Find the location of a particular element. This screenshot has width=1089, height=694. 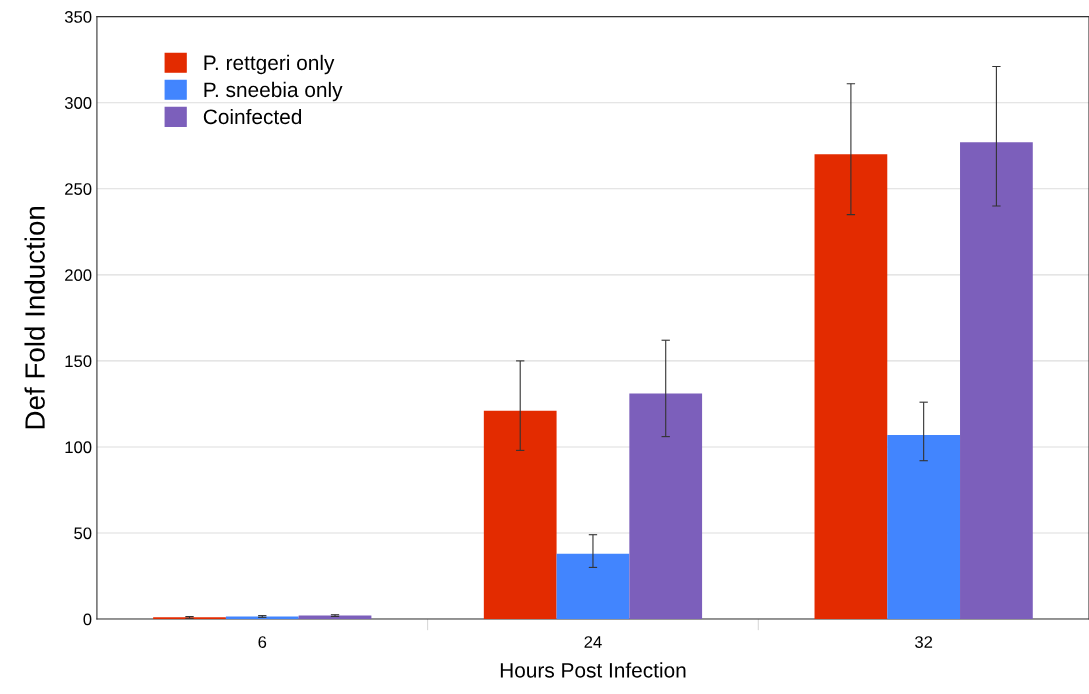

y-tick-label: 50 is located at coordinates (83, 533).